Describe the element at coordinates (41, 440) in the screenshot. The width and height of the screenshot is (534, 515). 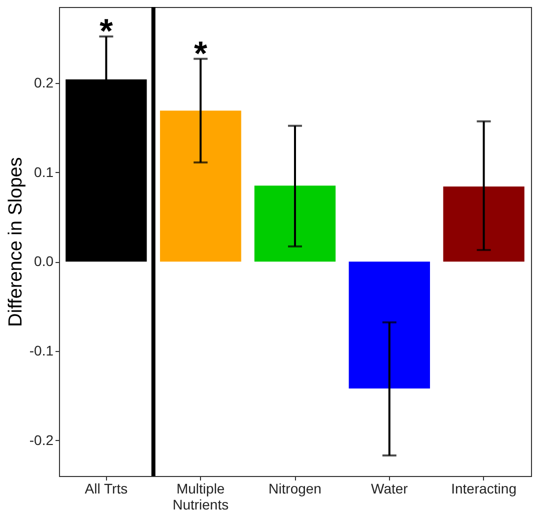
I see `y-tick-label: -0.2` at that location.